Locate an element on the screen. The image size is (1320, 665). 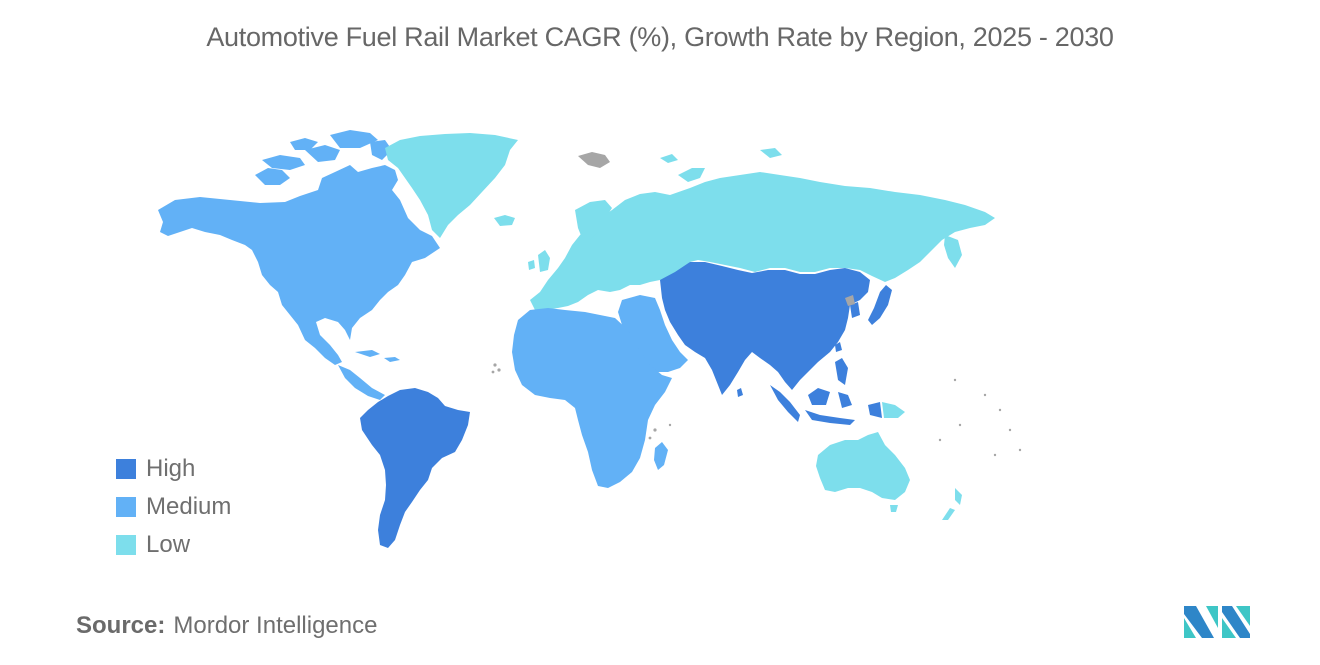
source-label: Source: is located at coordinates (121, 625).